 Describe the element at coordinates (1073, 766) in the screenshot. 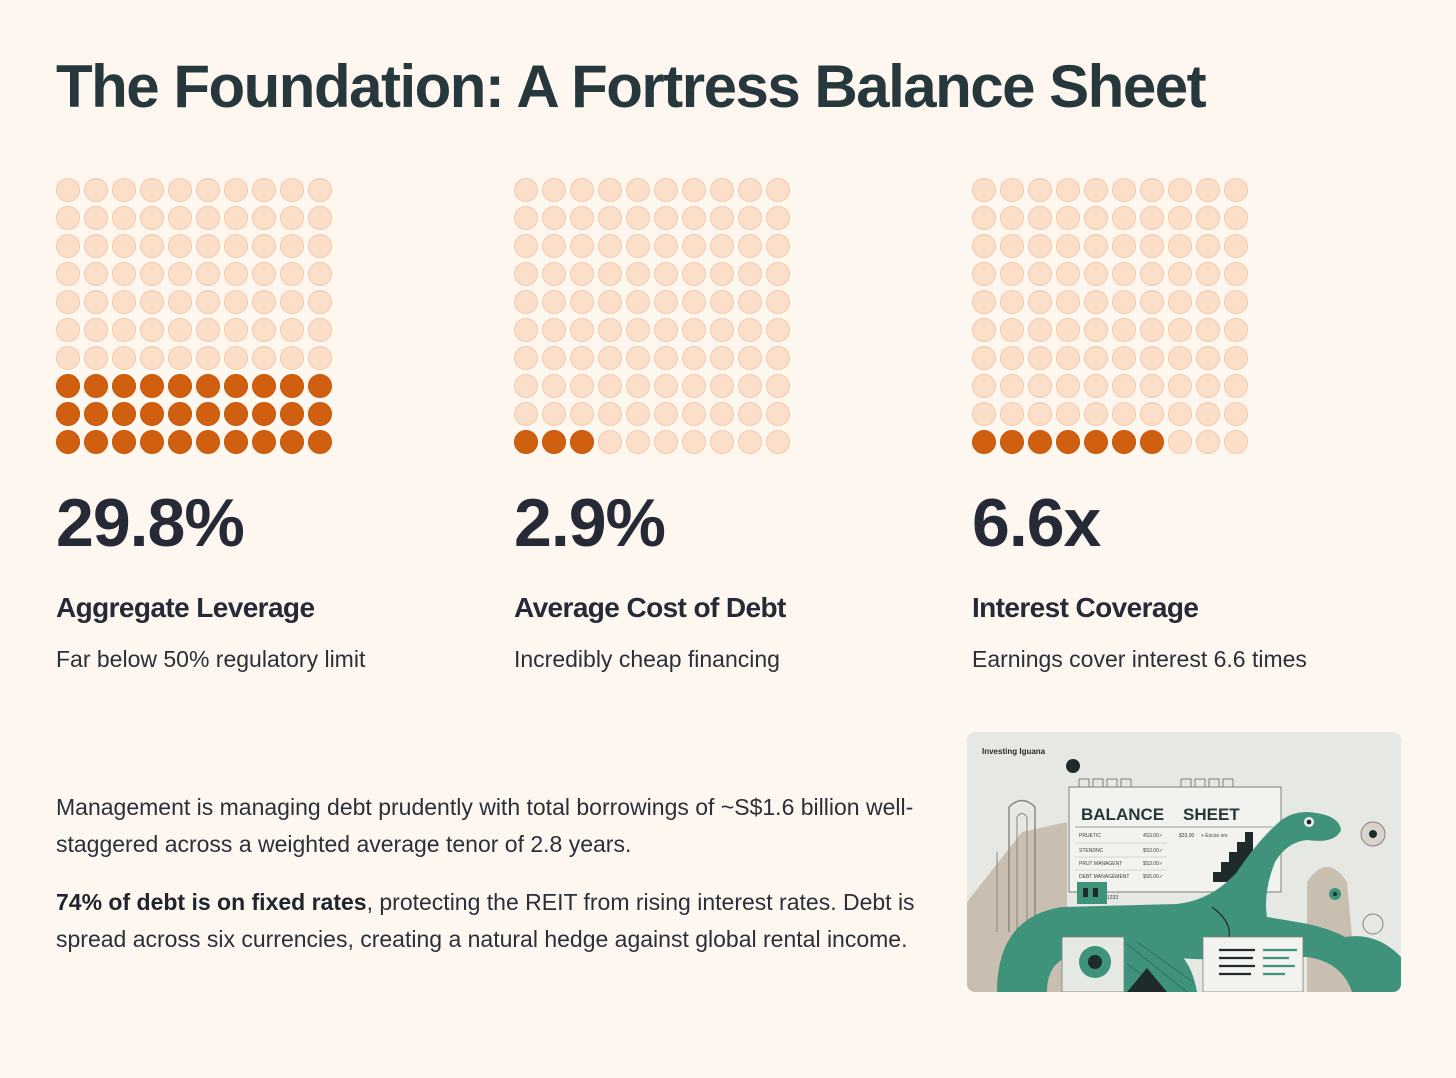

I see `dark-circle-icon` at that location.